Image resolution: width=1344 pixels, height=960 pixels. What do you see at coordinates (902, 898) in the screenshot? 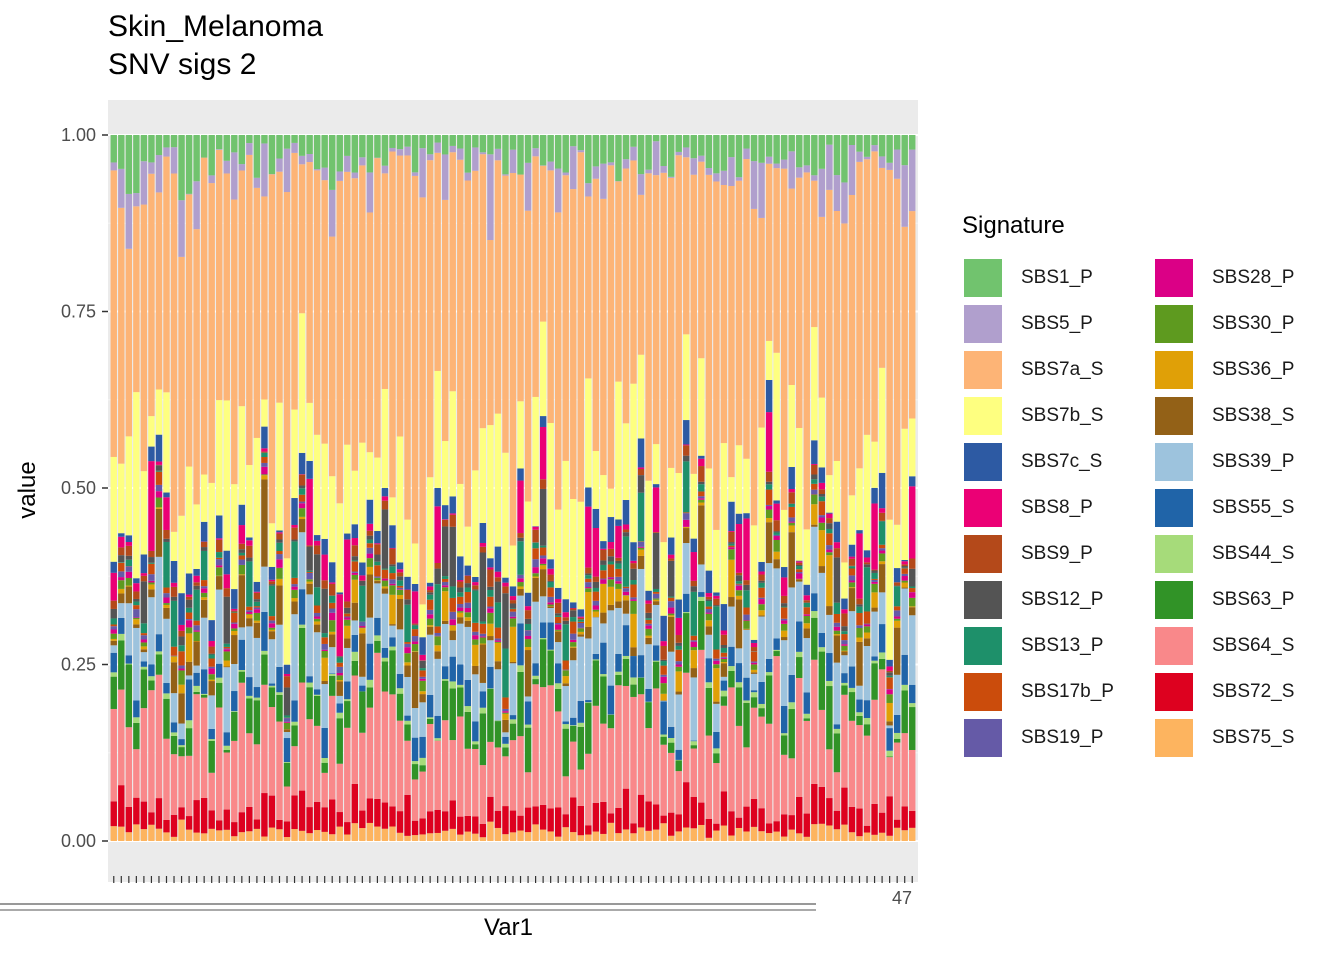
I see `x-tick-label-visible: 47` at bounding box center [902, 898].